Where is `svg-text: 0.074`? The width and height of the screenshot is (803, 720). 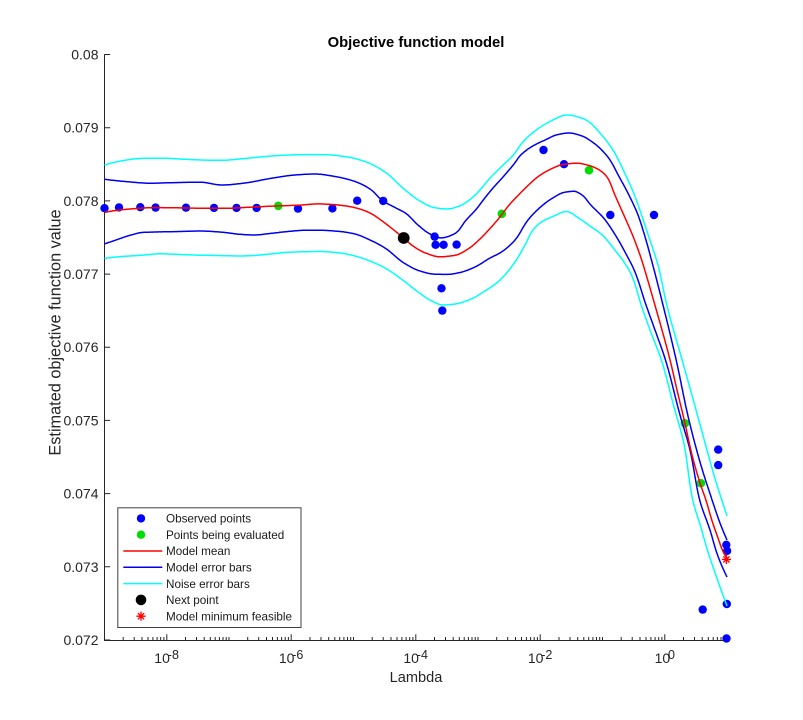
svg-text: 0.074 is located at coordinates (80, 494).